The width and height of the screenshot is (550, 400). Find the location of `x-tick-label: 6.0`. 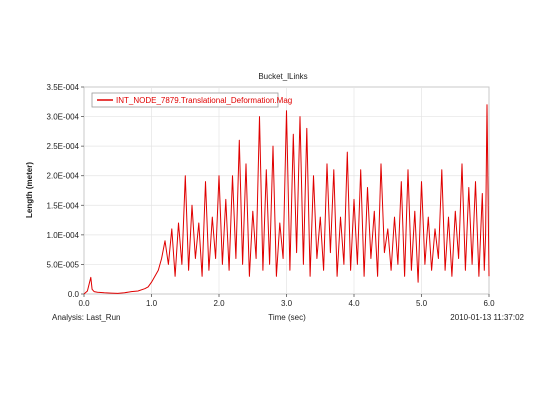

x-tick-label: 6.0 is located at coordinates (489, 303).